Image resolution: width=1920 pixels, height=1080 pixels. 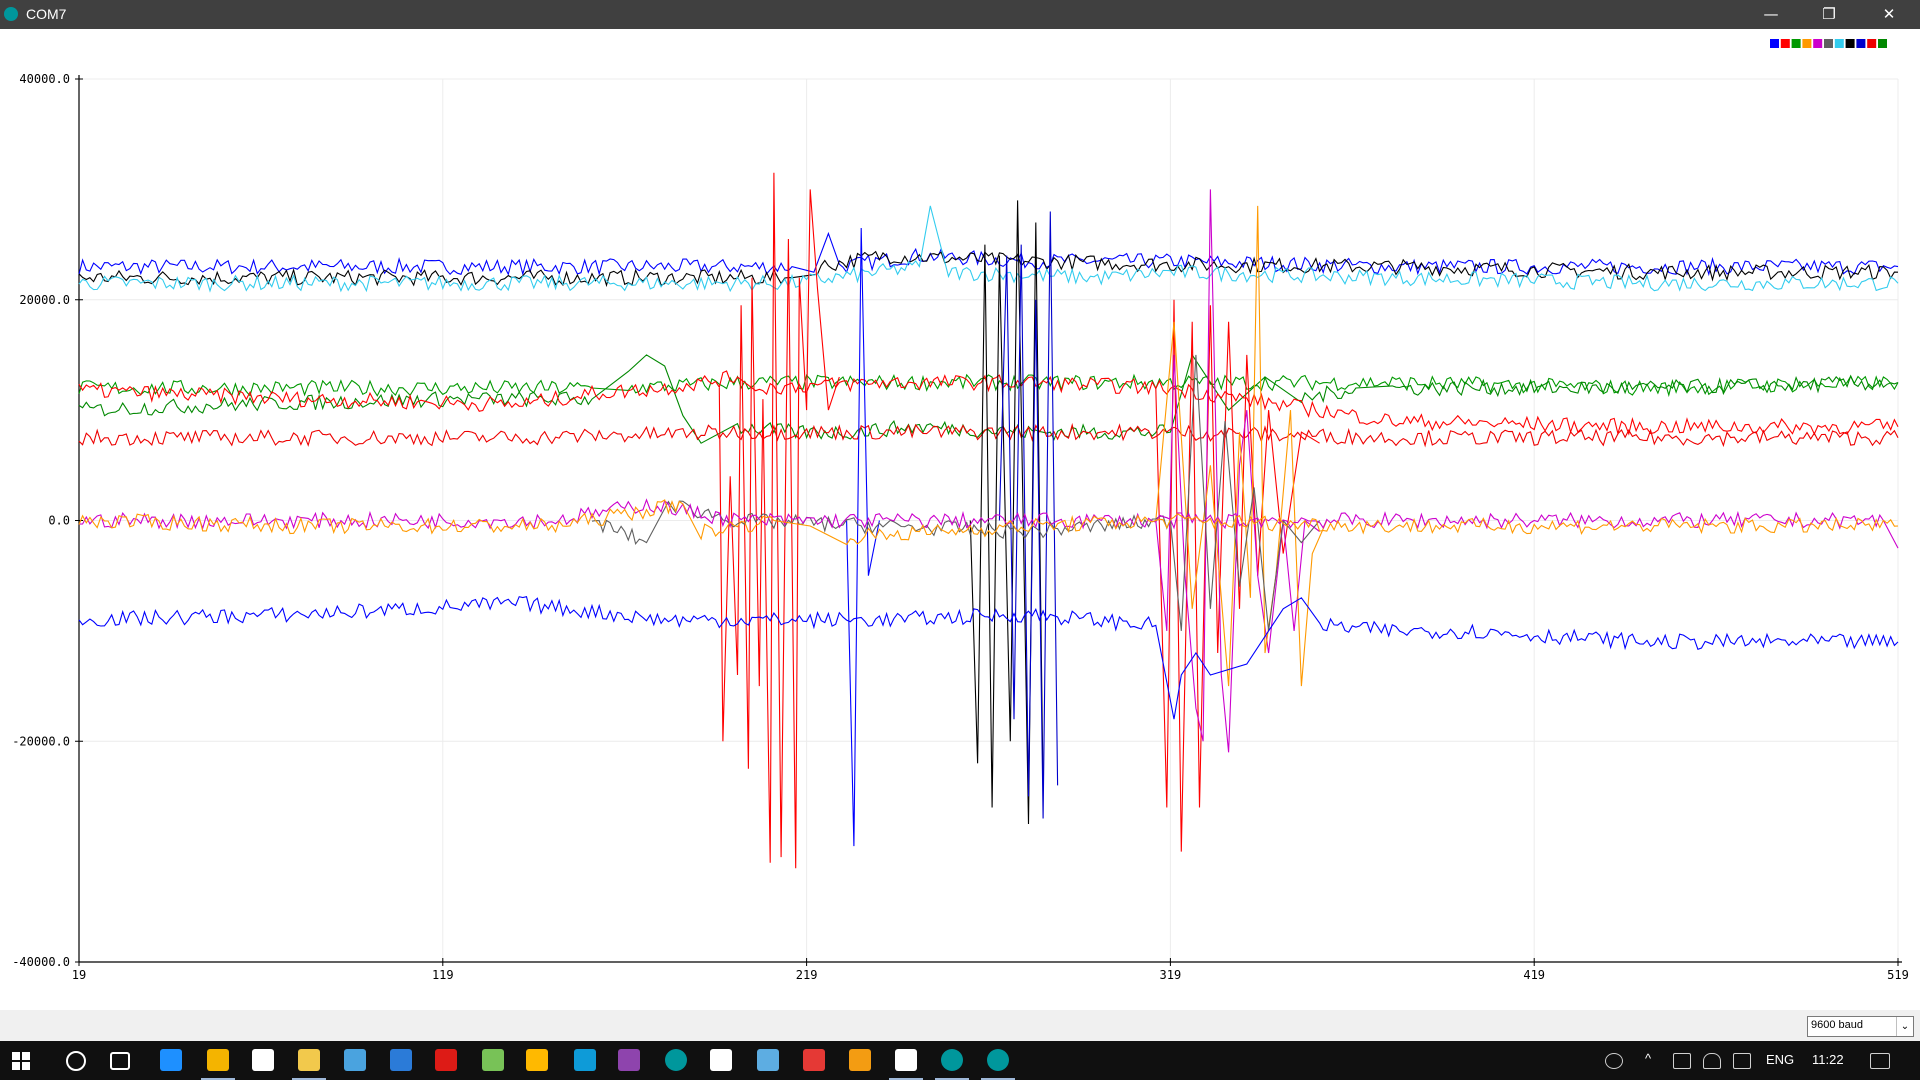 I want to click on settings-icon, so click(x=906, y=1060).